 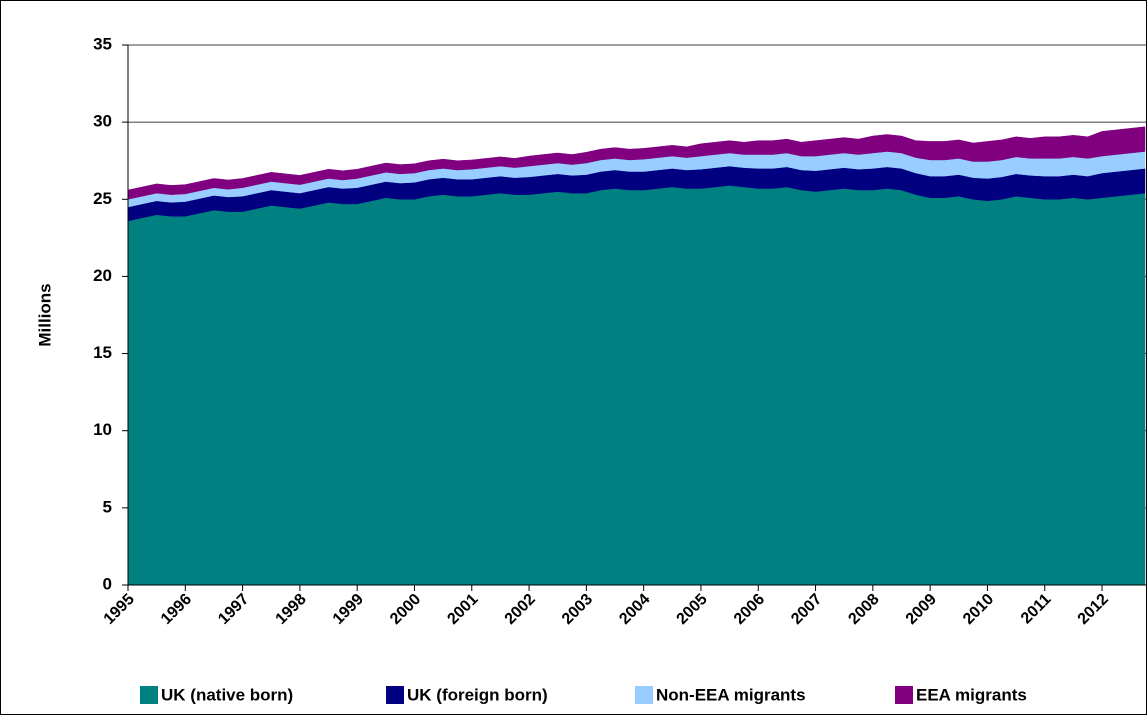 I want to click on legend-label: Non-EEA migrants, so click(x=731, y=694).